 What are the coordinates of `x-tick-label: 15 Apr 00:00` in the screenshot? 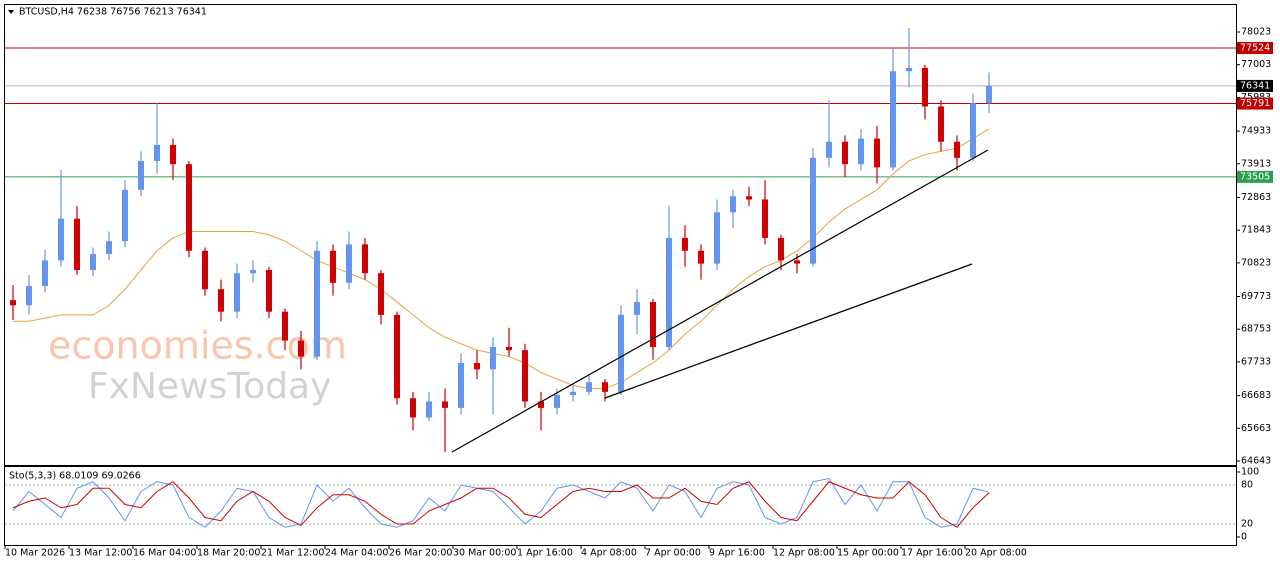 It's located at (868, 553).